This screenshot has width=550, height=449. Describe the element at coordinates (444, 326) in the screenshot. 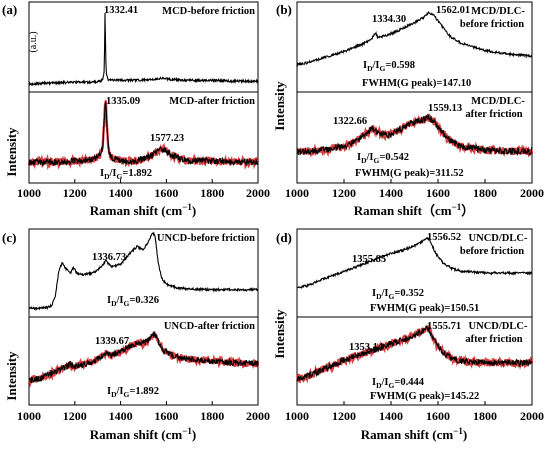

I see `peak-label: 1555.71` at that location.